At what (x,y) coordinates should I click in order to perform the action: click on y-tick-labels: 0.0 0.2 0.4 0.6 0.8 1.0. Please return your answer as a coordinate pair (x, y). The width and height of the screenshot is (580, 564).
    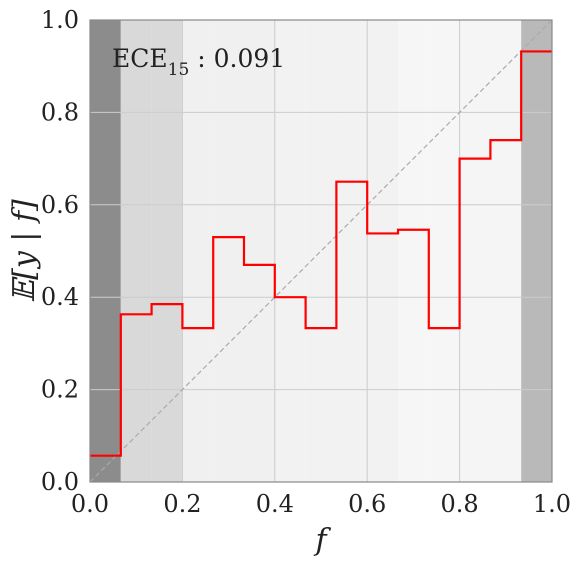
    Looking at the image, I should click on (60, 251).